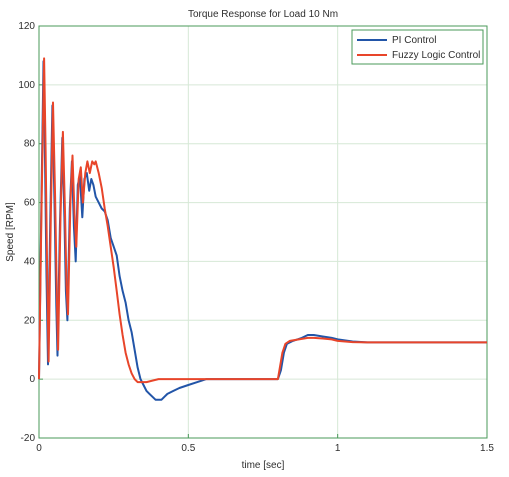 The height and width of the screenshot is (477, 509). I want to click on y-tick-label: 80, so click(30, 144).